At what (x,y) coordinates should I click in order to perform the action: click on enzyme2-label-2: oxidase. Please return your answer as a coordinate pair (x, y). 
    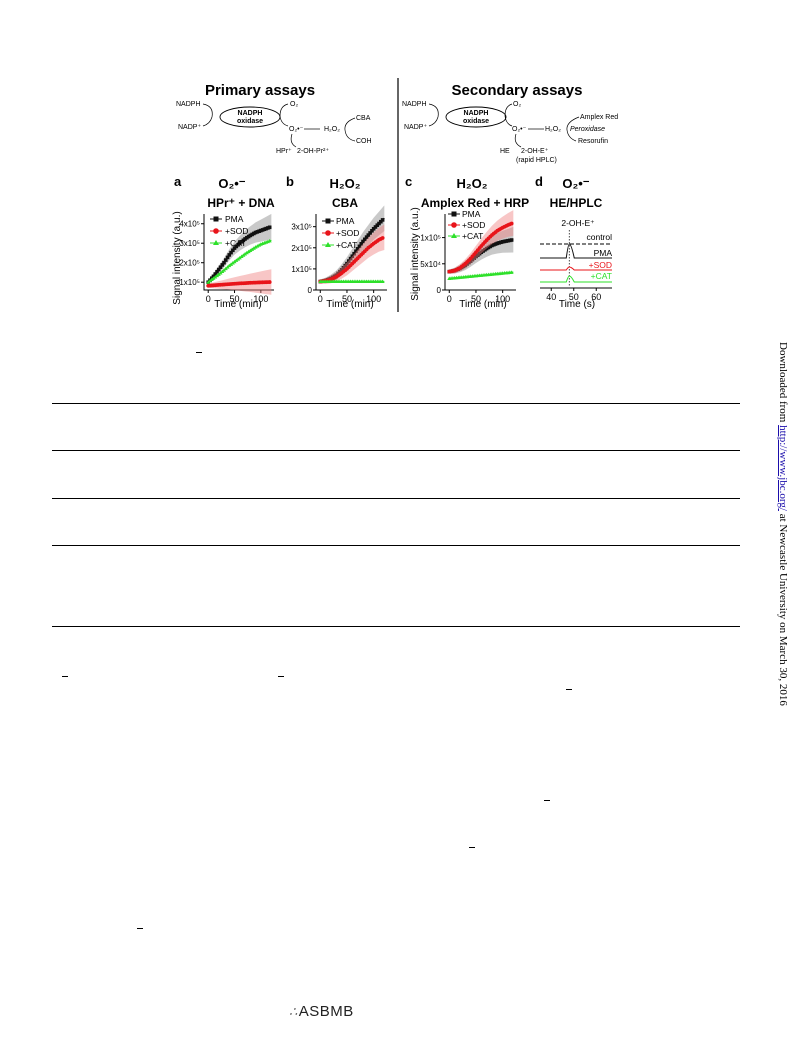
    Looking at the image, I should click on (476, 121).